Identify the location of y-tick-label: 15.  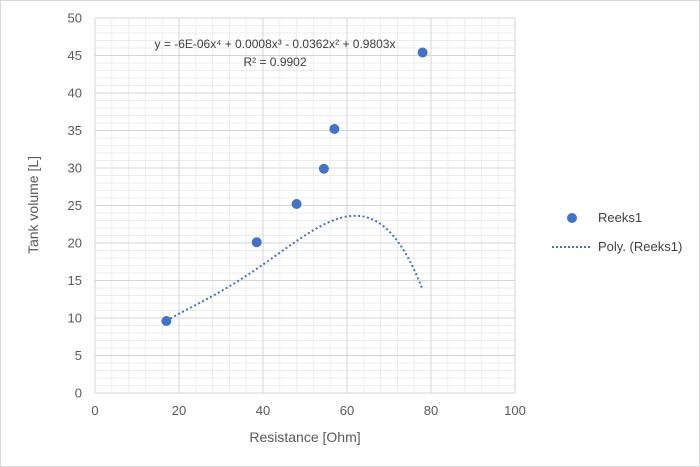
(75, 280).